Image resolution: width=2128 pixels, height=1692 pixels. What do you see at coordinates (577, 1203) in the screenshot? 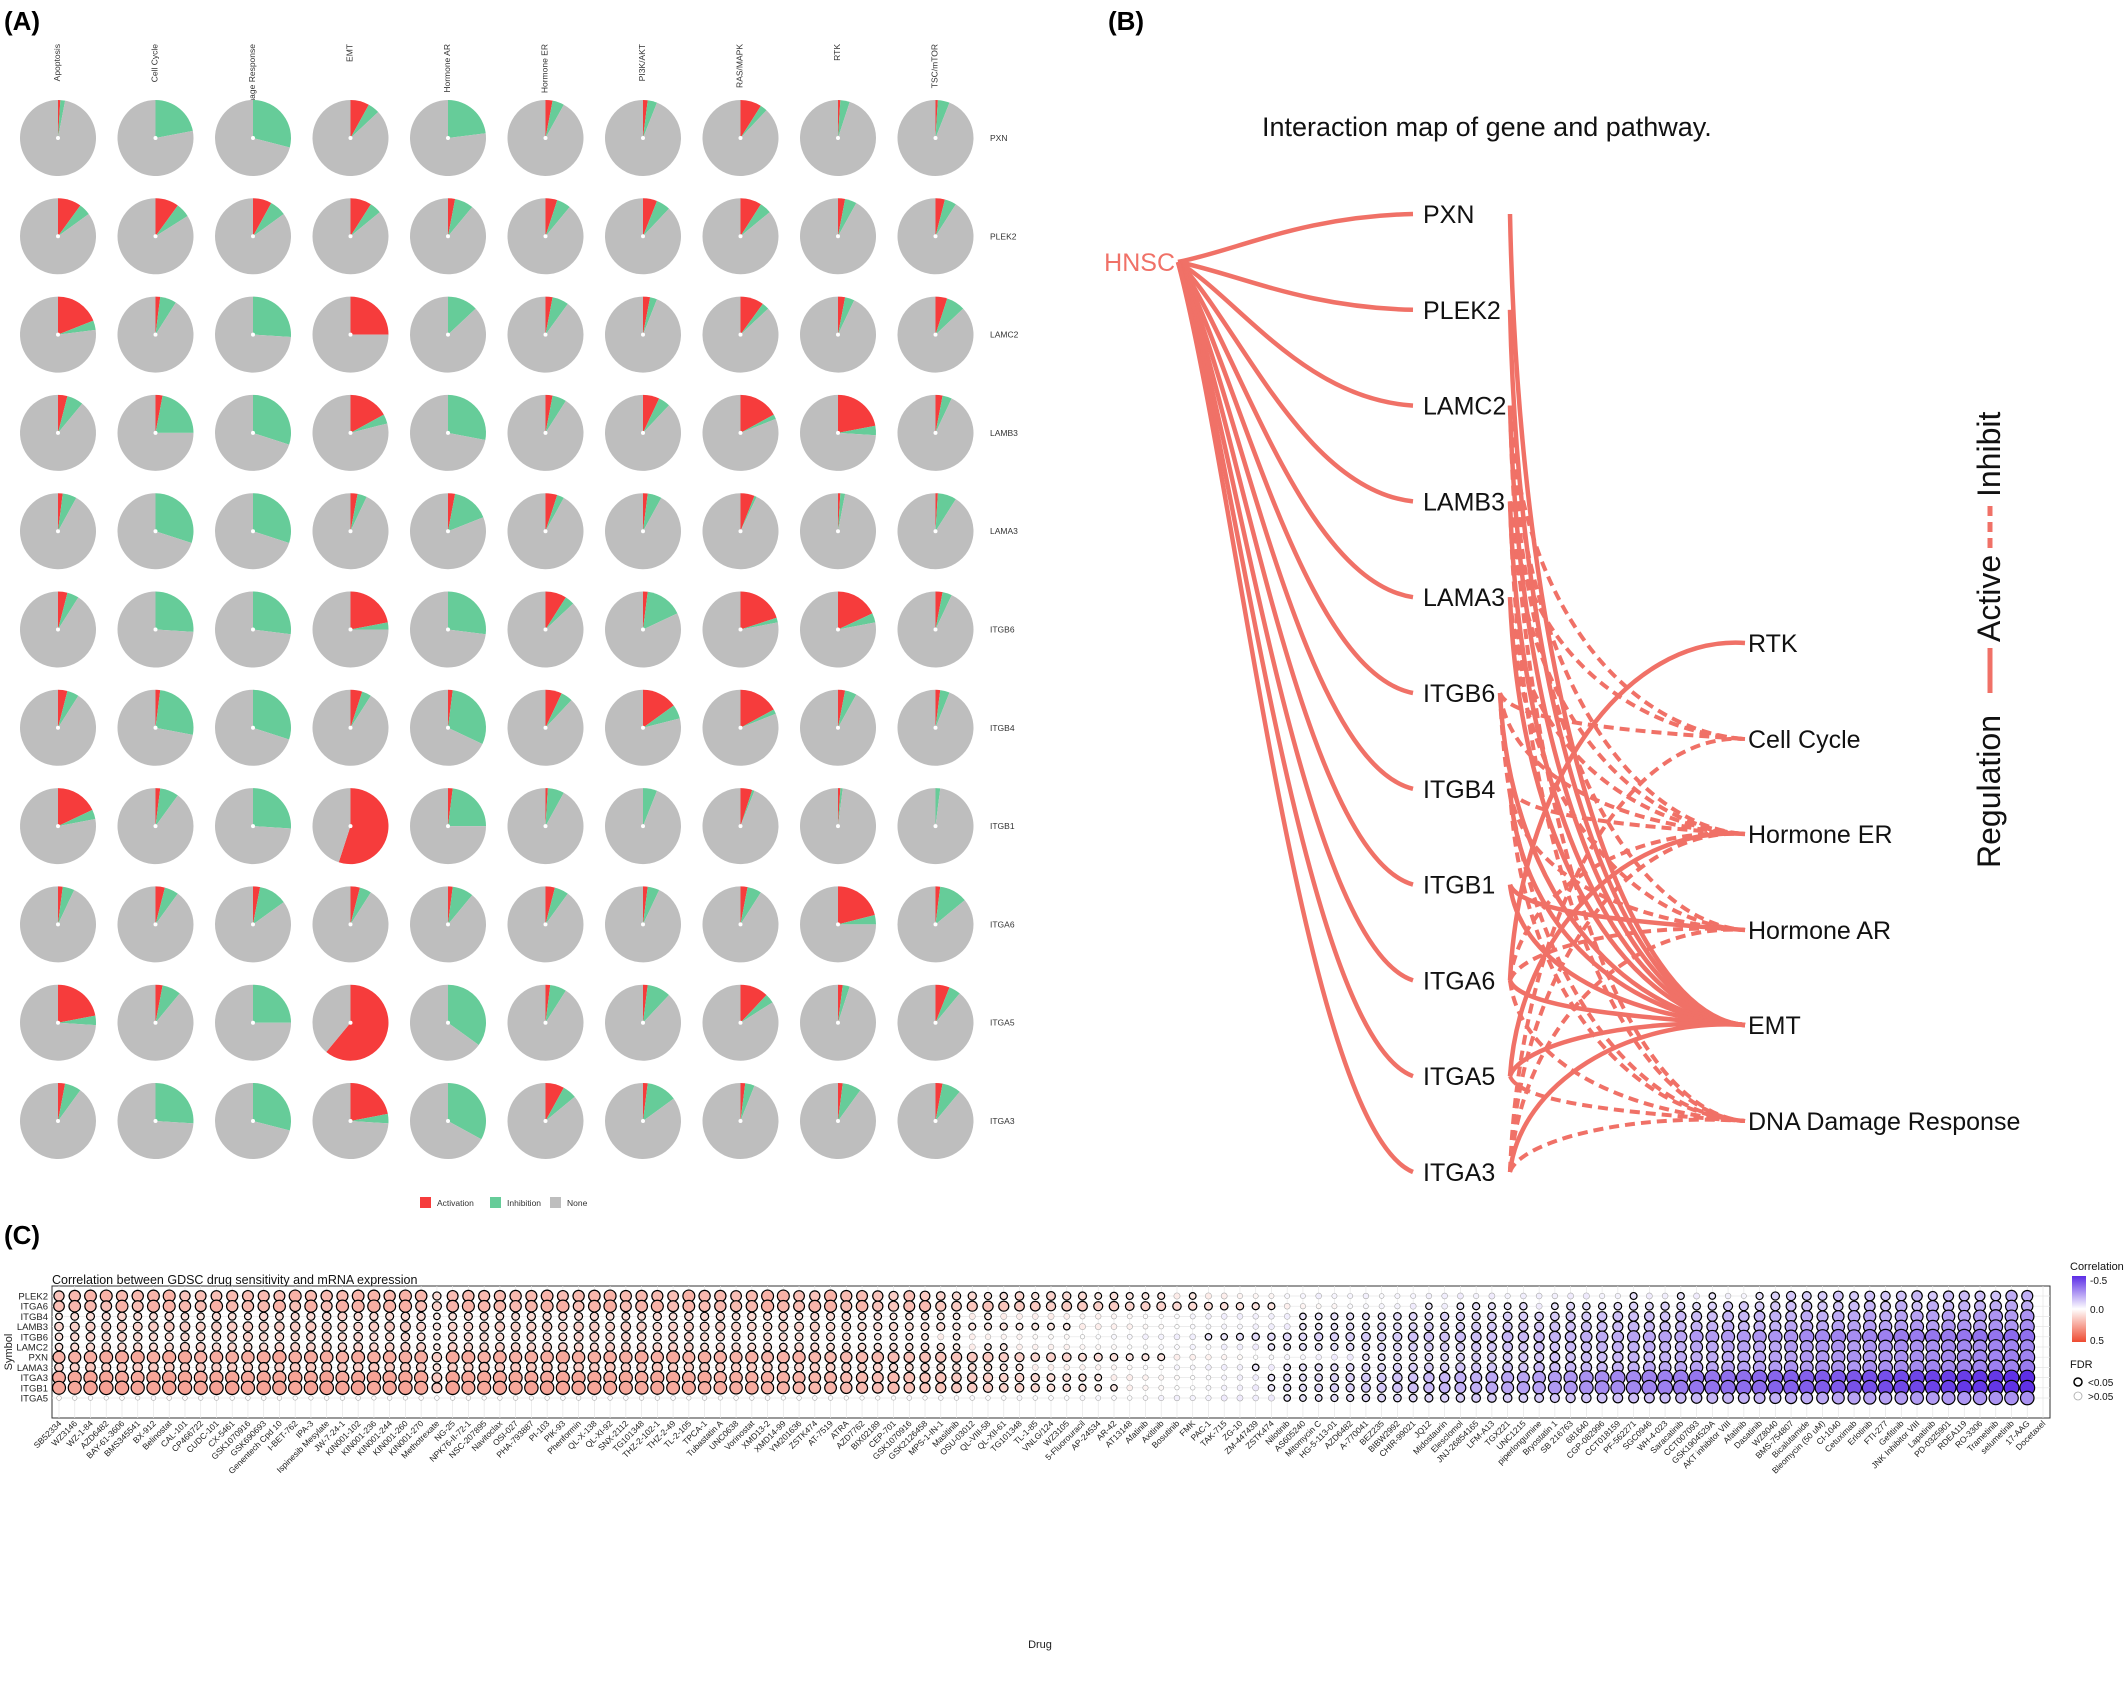
I see `legend-label-none: None` at bounding box center [577, 1203].